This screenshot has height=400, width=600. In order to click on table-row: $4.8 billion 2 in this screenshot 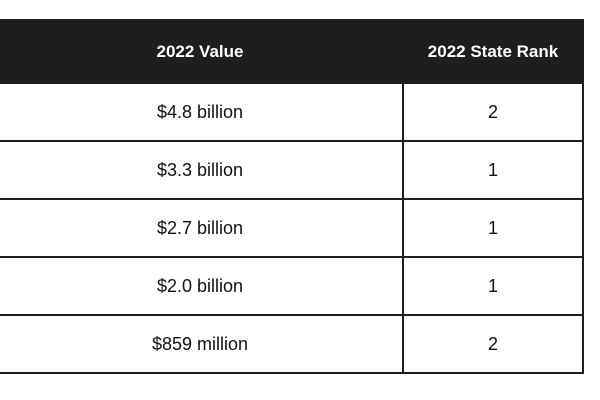, I will do `click(292, 112)`.